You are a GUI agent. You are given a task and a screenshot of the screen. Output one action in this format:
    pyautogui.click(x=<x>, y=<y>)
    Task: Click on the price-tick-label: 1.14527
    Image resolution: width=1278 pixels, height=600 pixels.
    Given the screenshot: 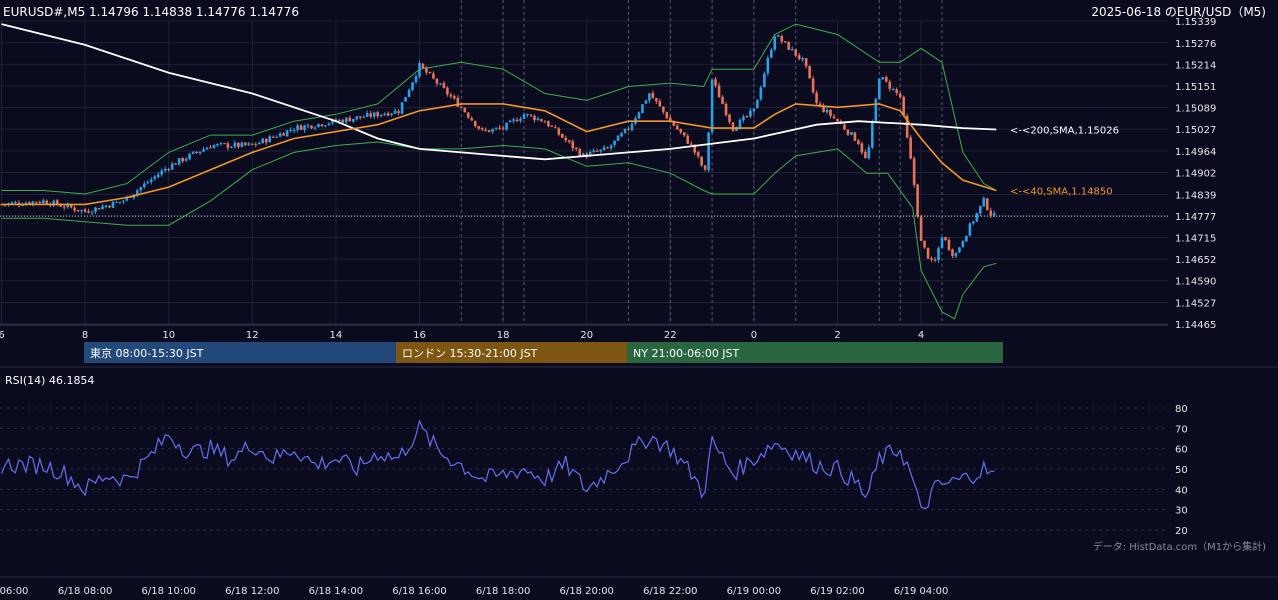 What is the action you would take?
    pyautogui.click(x=1195, y=304)
    